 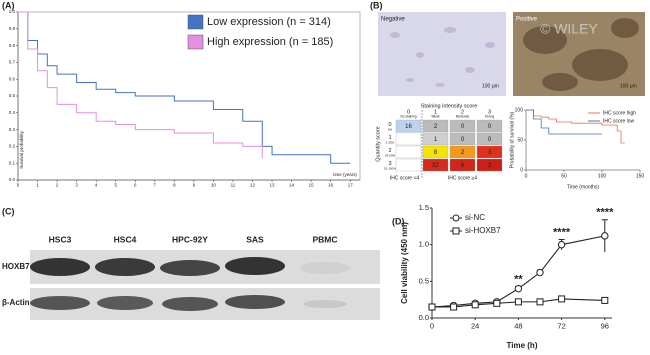 What do you see at coordinates (214, 185) in the screenshot?
I see `x-tick-label: 10` at bounding box center [214, 185].